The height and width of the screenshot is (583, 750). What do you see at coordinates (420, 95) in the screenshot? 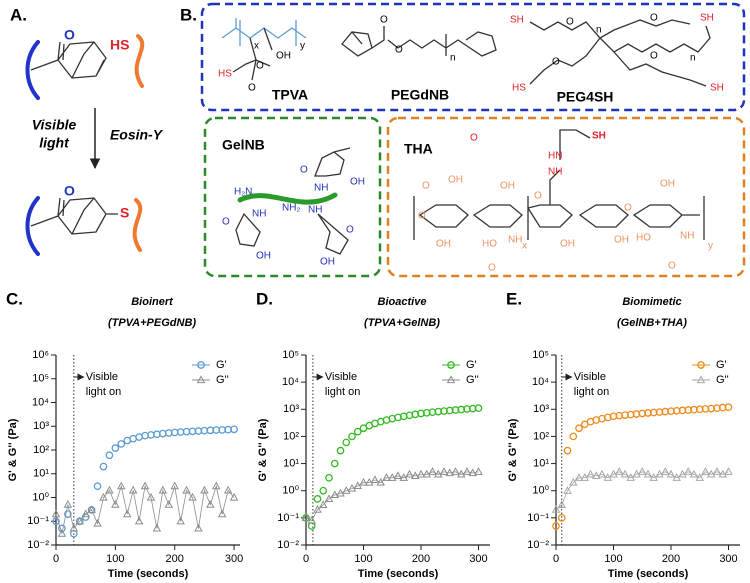
I see `compound-label: PEGdNB` at bounding box center [420, 95].